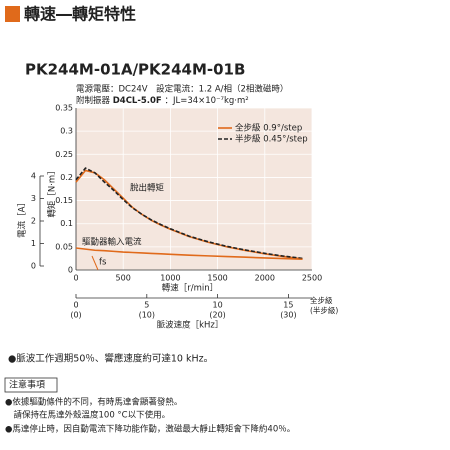 Image resolution: width=450 pixels, height=450 pixels. I want to click on x2-tick-label: 5, so click(146, 305).